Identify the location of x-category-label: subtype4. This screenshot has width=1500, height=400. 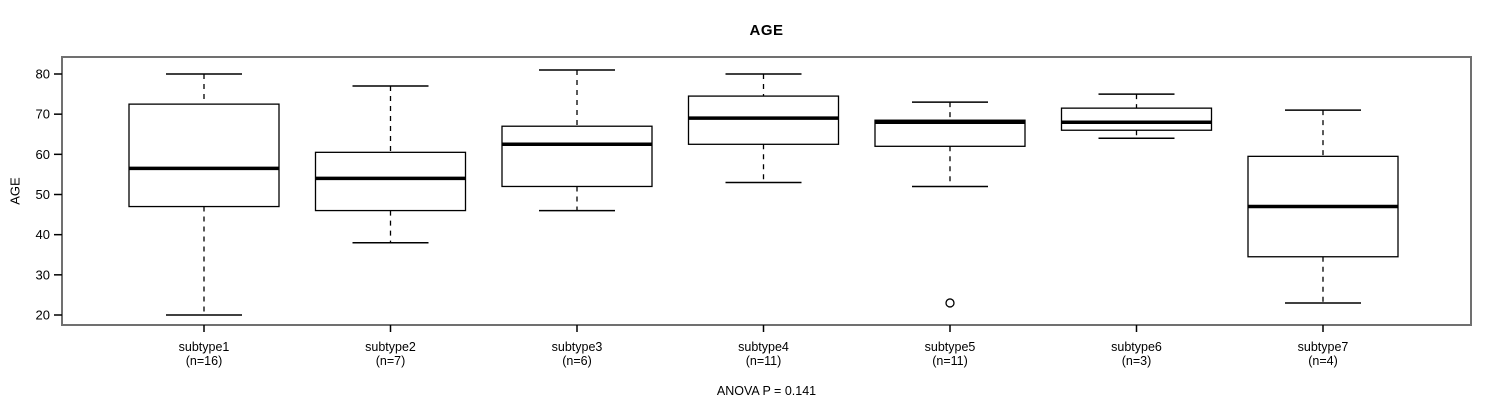
(763, 347).